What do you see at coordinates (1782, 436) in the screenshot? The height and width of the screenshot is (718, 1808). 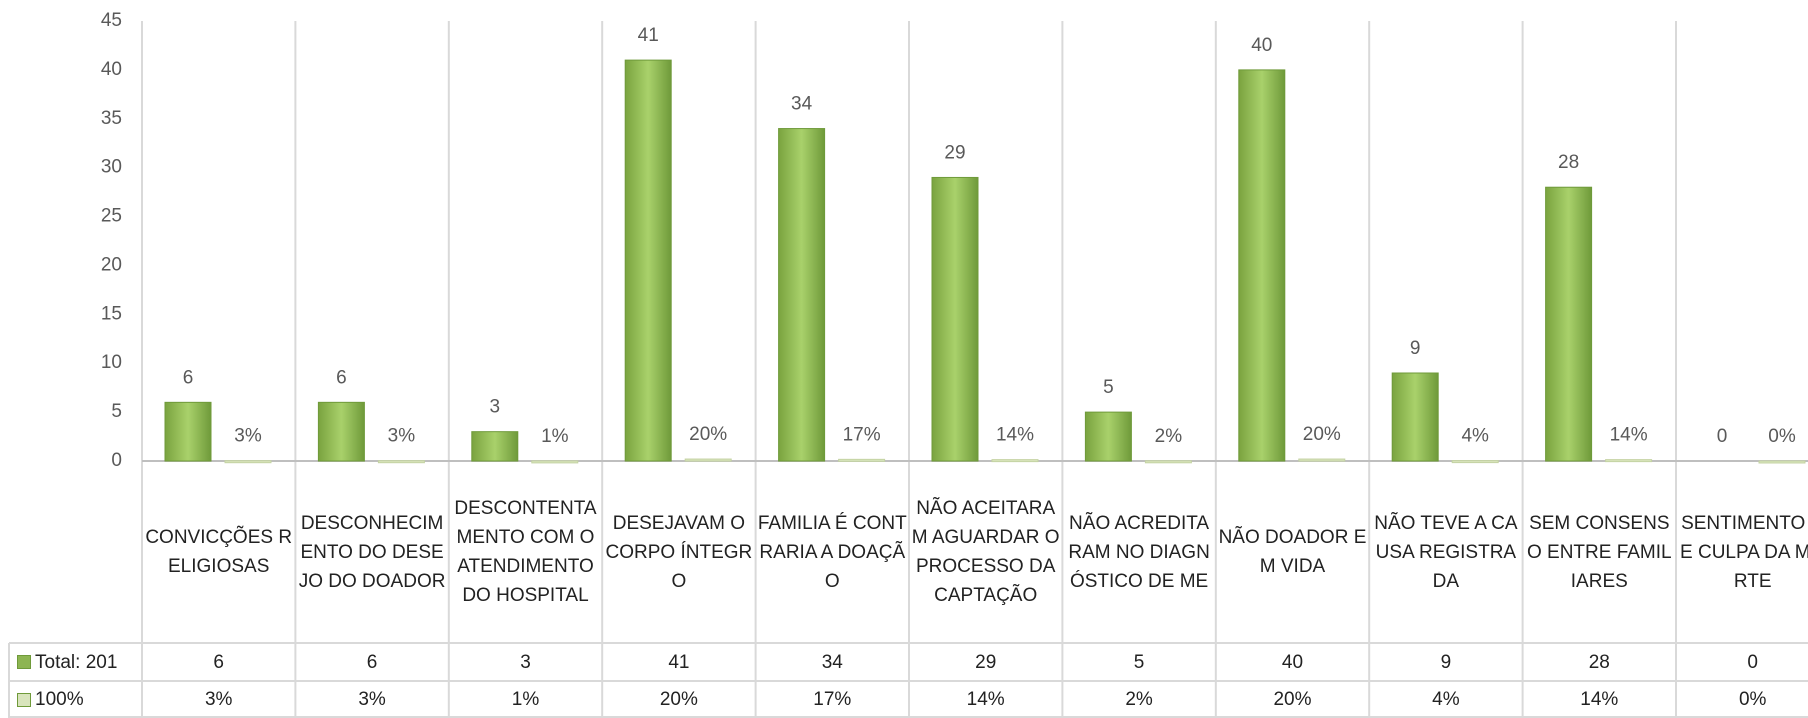 I see `data-label: 0%` at bounding box center [1782, 436].